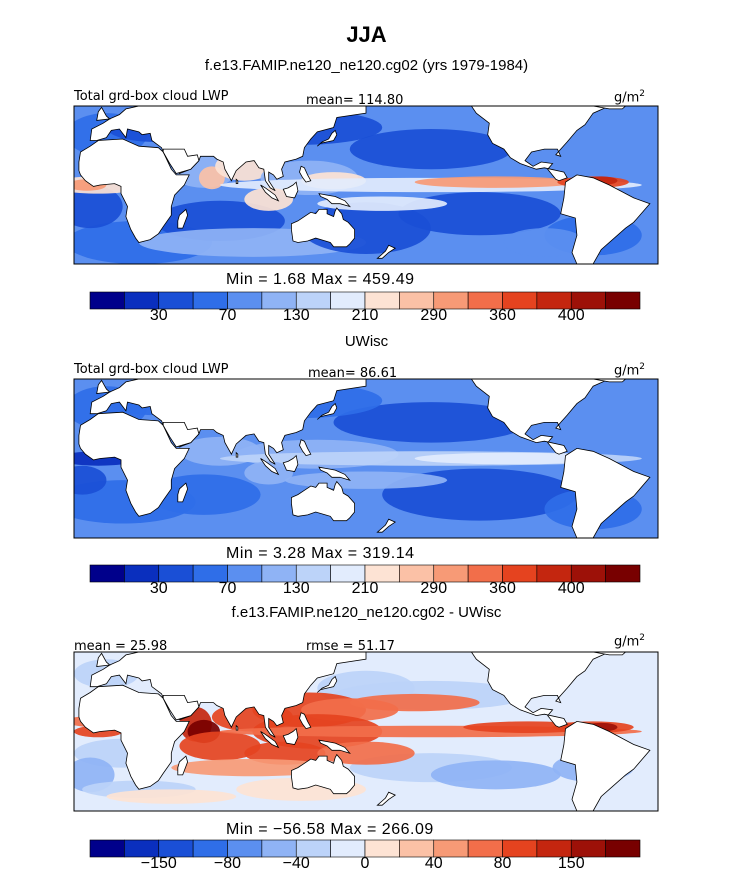 The width and height of the screenshot is (733, 877). Describe the element at coordinates (355, 100) in the screenshot. I see `panel1-mean: mean= 114.80` at that location.